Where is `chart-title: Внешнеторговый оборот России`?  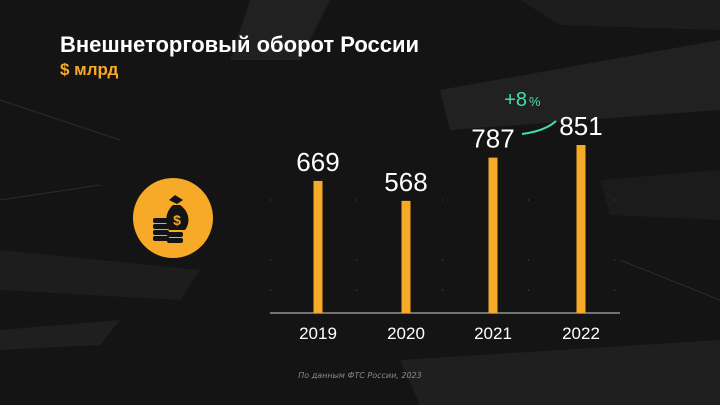 chart-title: Внешнеторговый оборот России is located at coordinates (240, 44).